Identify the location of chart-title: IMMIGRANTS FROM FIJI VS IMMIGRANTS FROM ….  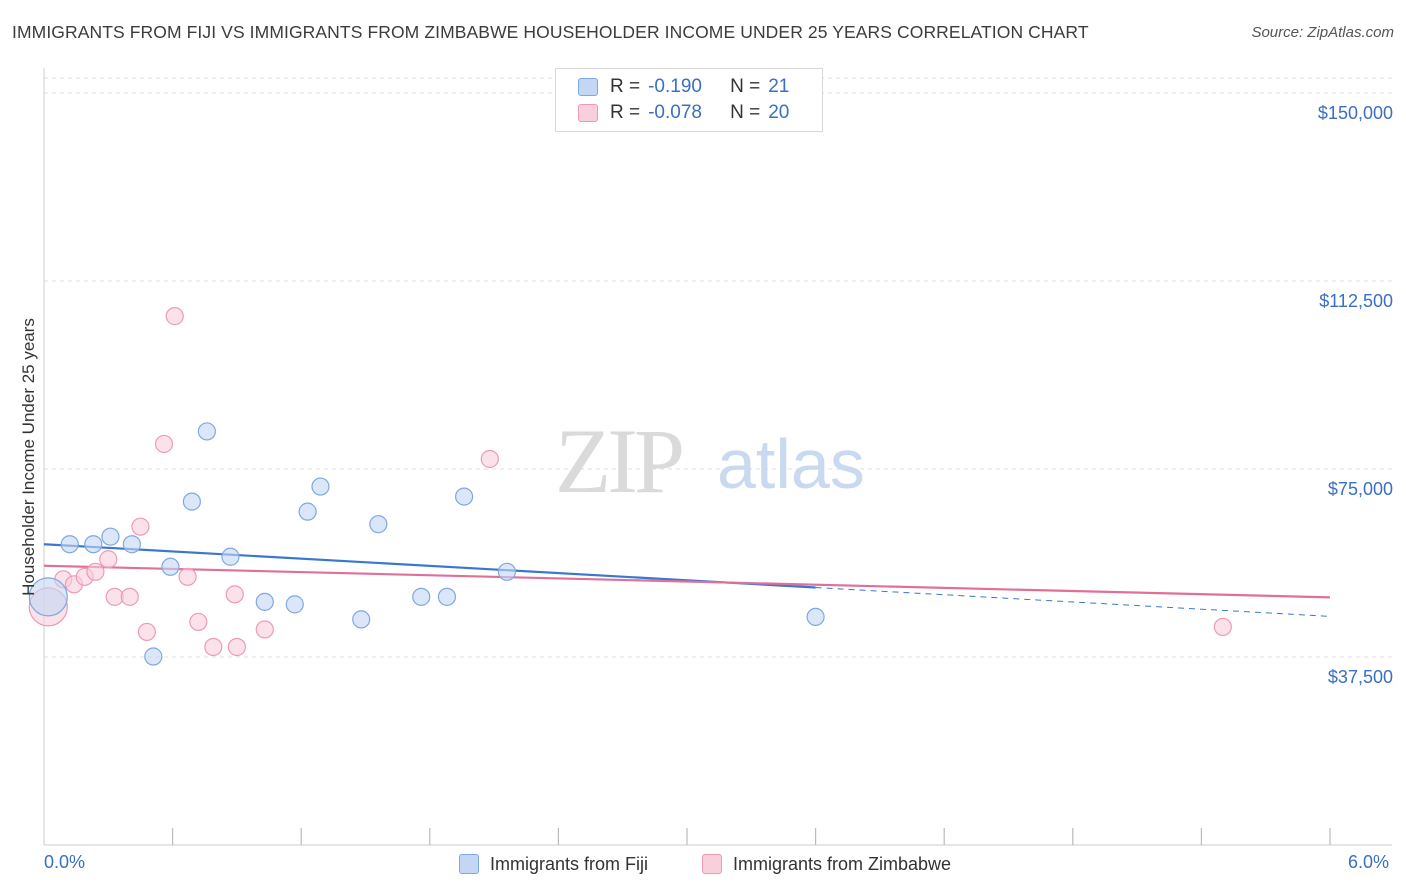
(550, 32).